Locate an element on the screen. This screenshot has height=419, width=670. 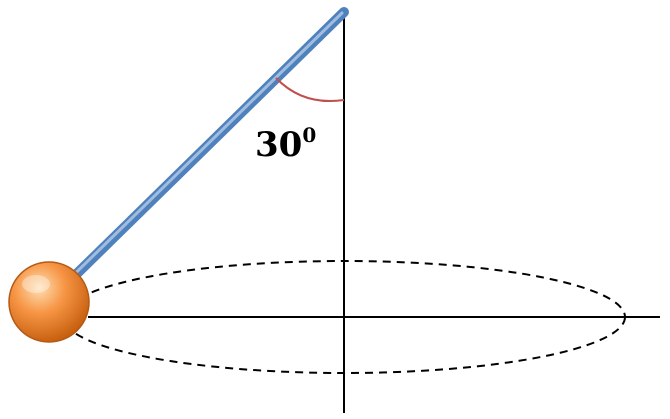
bob-highlight is located at coordinates (36, 284).